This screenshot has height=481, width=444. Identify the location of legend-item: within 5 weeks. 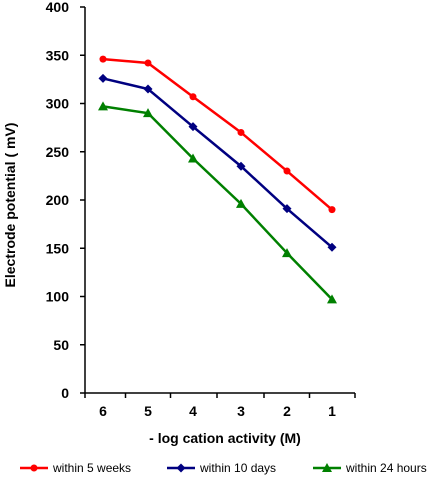
(75, 468).